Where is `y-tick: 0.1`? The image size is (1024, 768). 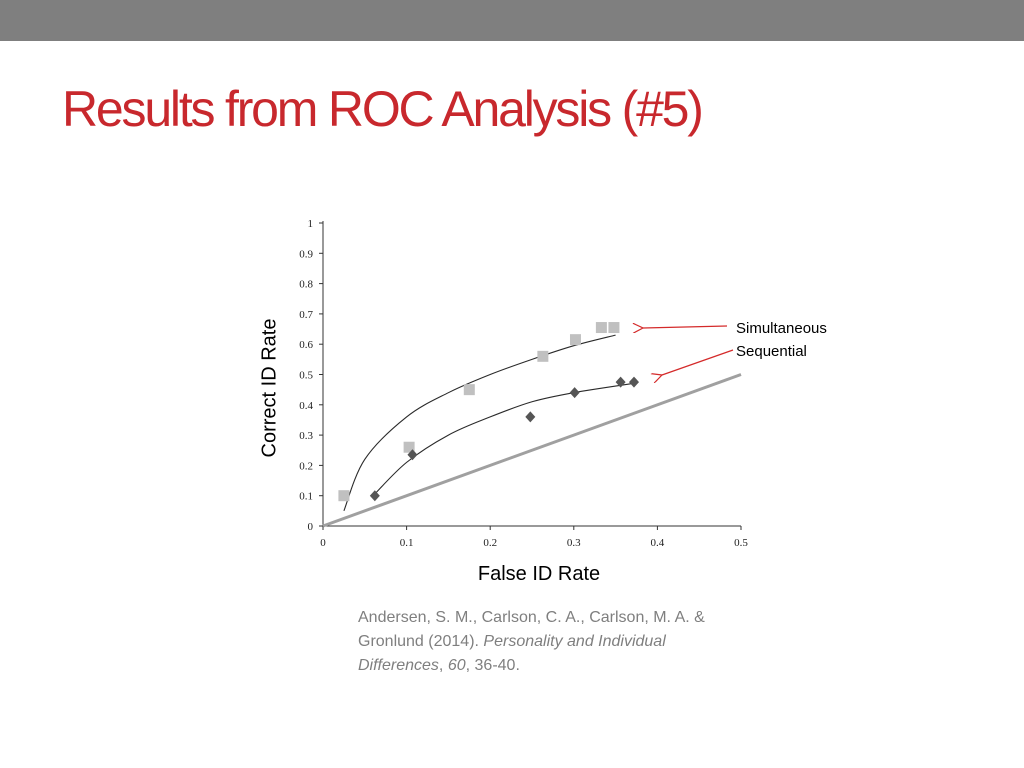
y-tick: 0.1 is located at coordinates (311, 497).